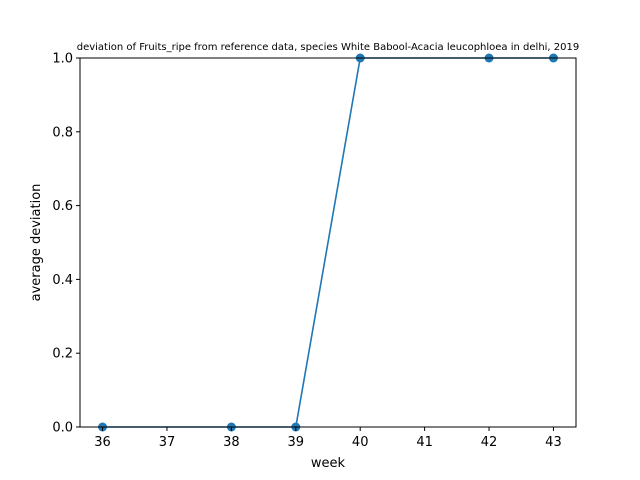  What do you see at coordinates (66, 244) in the screenshot?
I see `y-axis: 0.0 0.2 0.4 0.6 0.8 1.0` at bounding box center [66, 244].